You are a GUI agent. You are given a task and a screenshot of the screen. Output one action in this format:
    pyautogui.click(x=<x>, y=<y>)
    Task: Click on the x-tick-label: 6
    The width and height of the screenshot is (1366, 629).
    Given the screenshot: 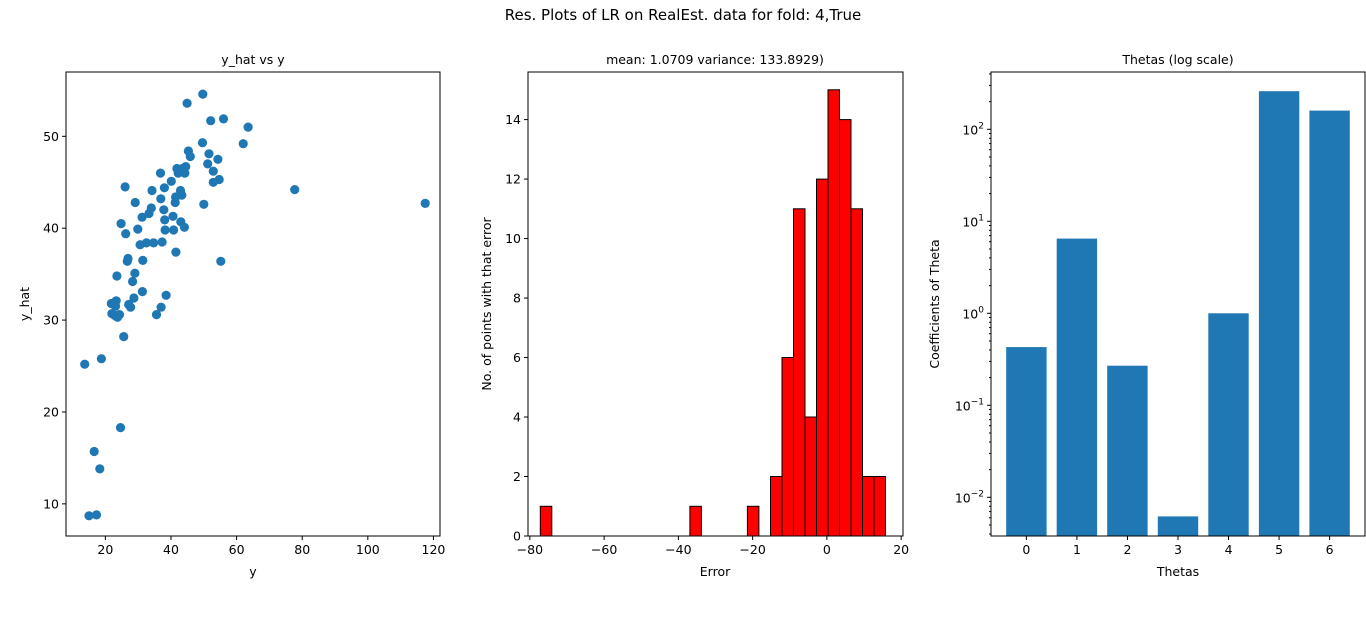 What is the action you would take?
    pyautogui.click(x=1330, y=549)
    